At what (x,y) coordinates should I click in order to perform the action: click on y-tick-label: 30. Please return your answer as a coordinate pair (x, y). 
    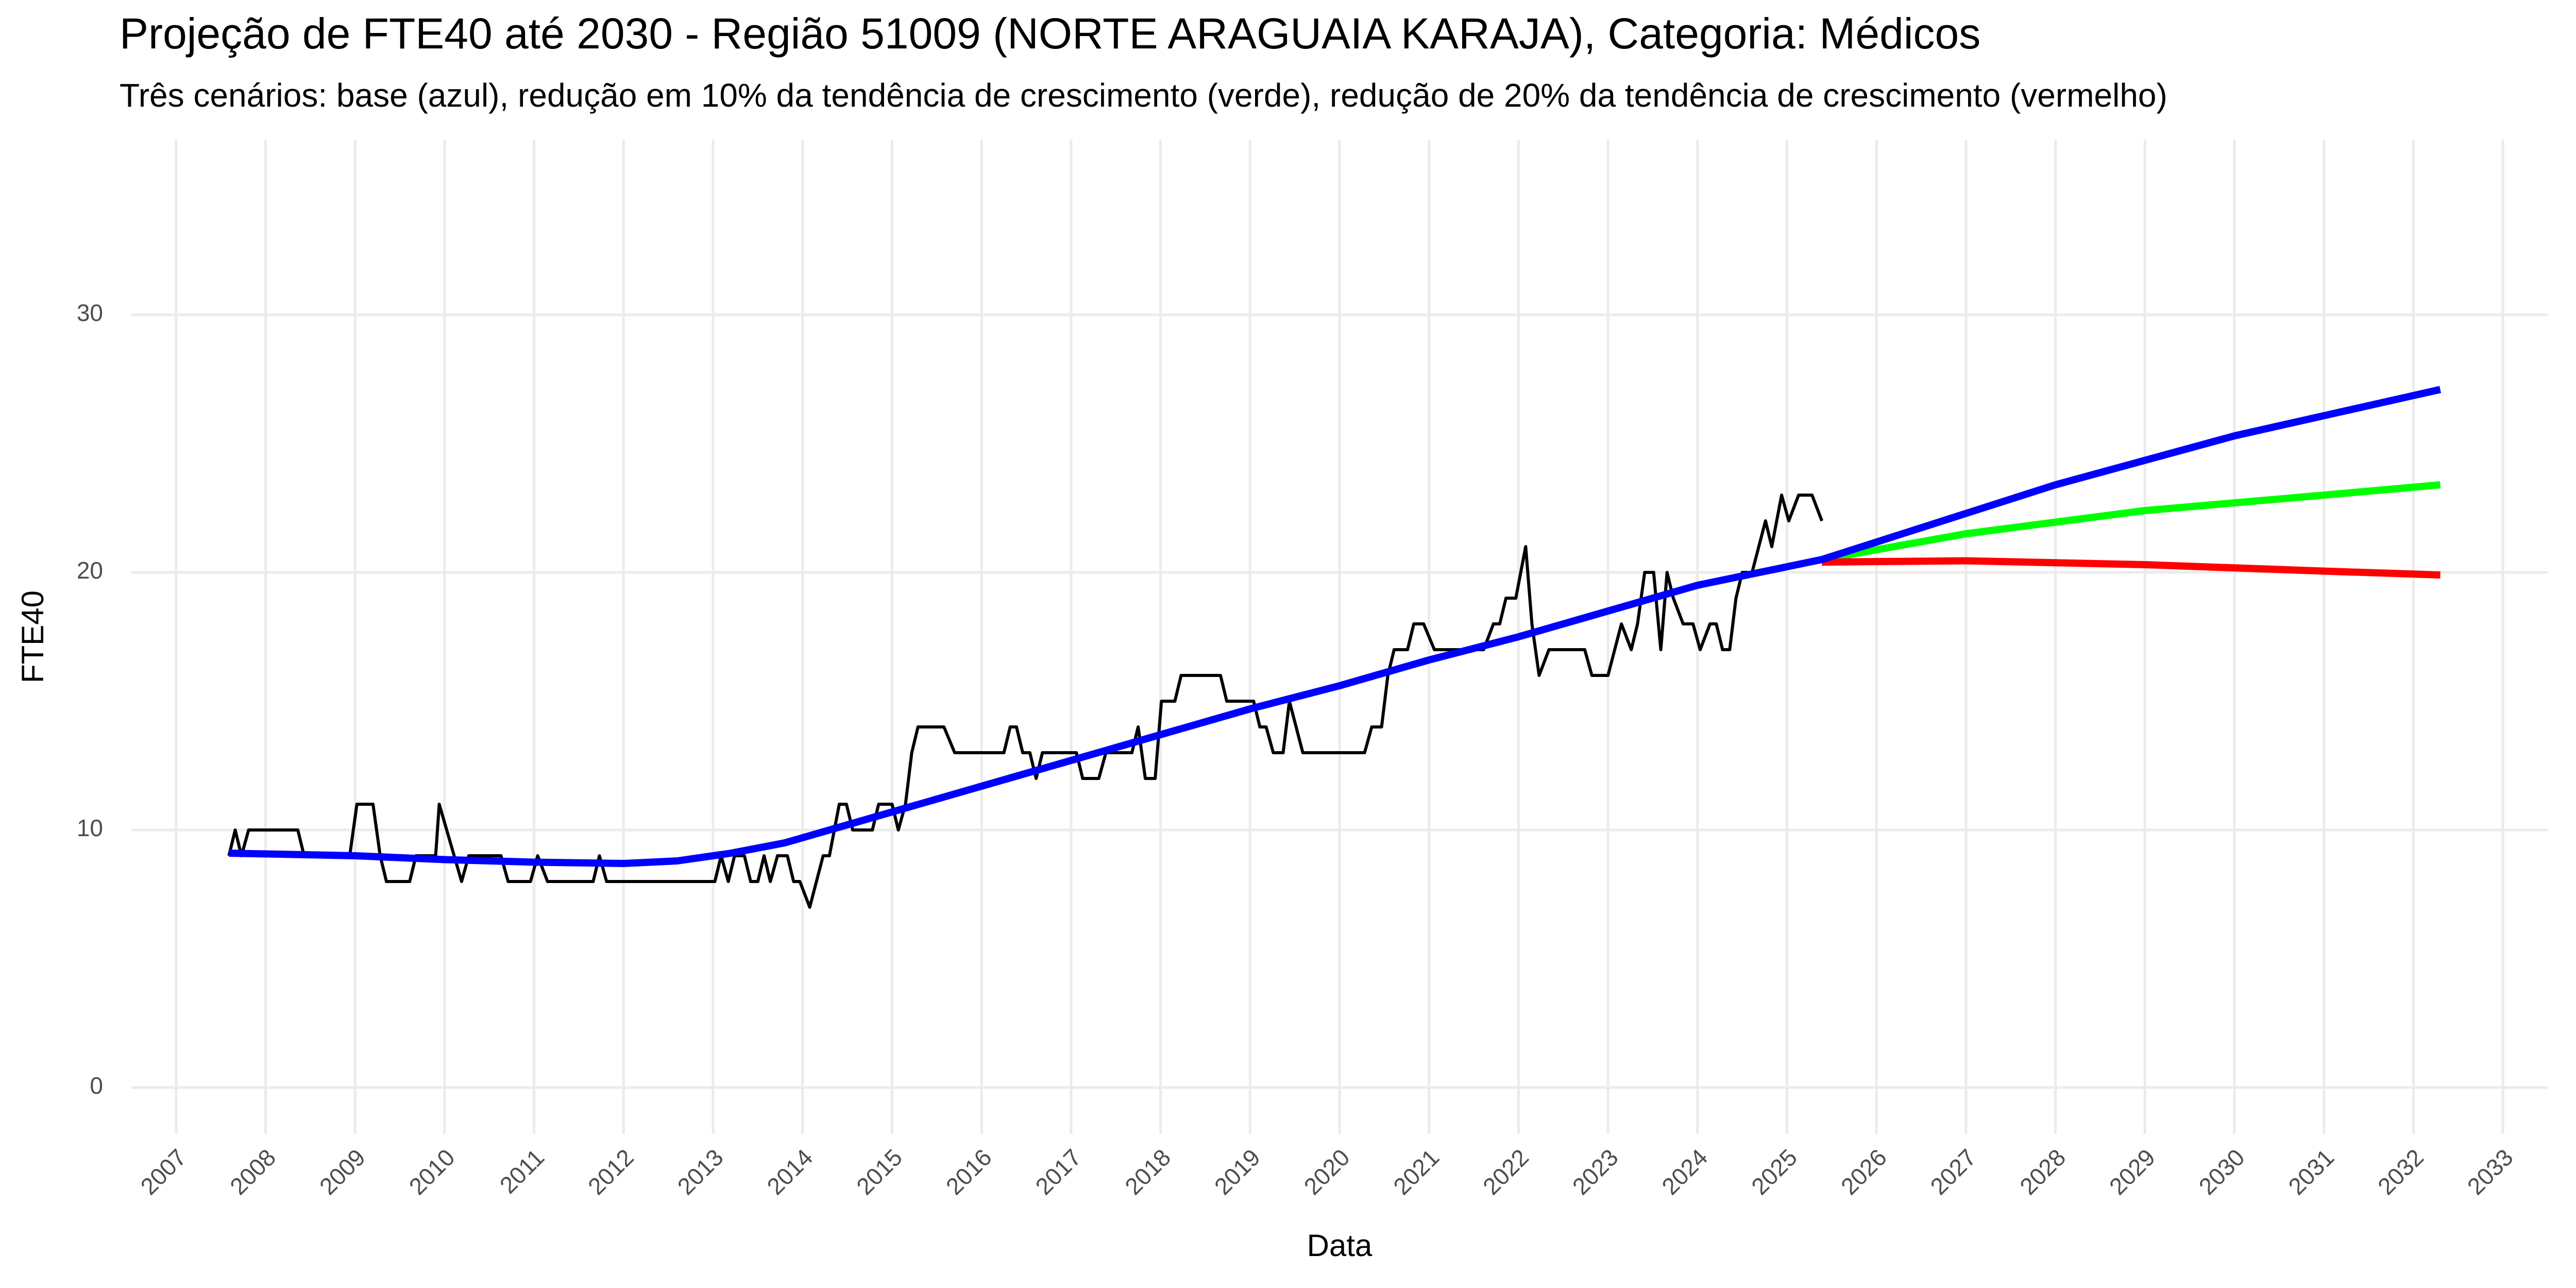
    Looking at the image, I should click on (90, 312).